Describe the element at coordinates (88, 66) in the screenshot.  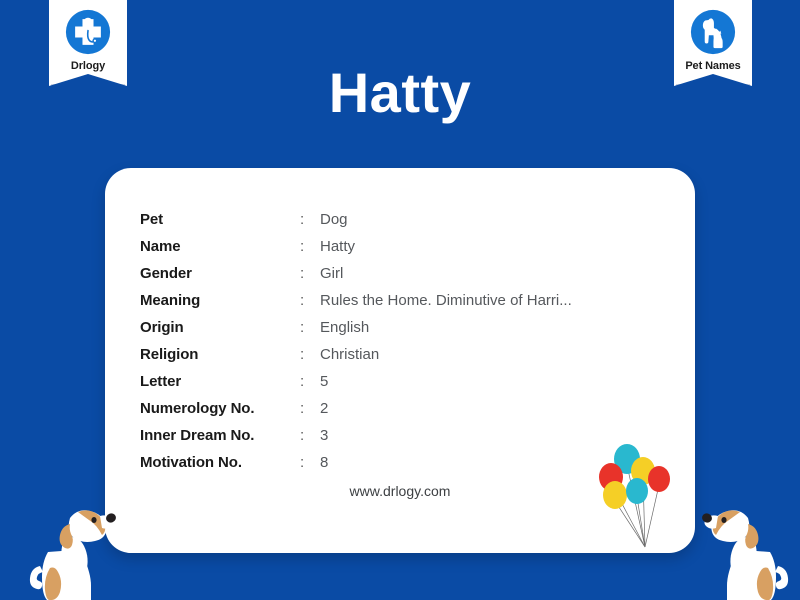
I see `badge-drlogy-label: Drlogy` at that location.